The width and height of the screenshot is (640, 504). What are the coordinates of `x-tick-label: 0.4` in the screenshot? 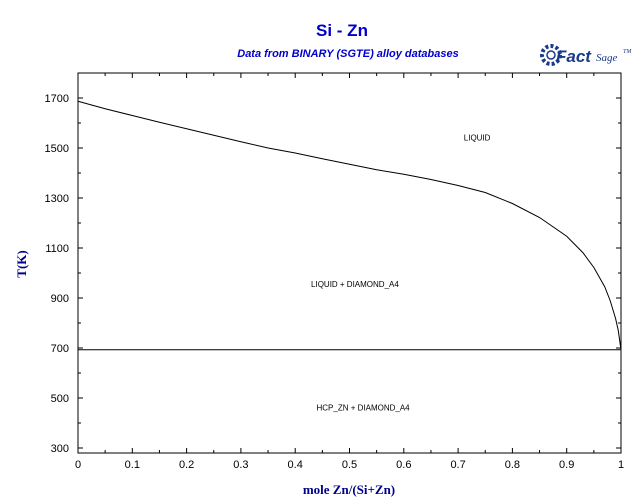 It's located at (295, 465).